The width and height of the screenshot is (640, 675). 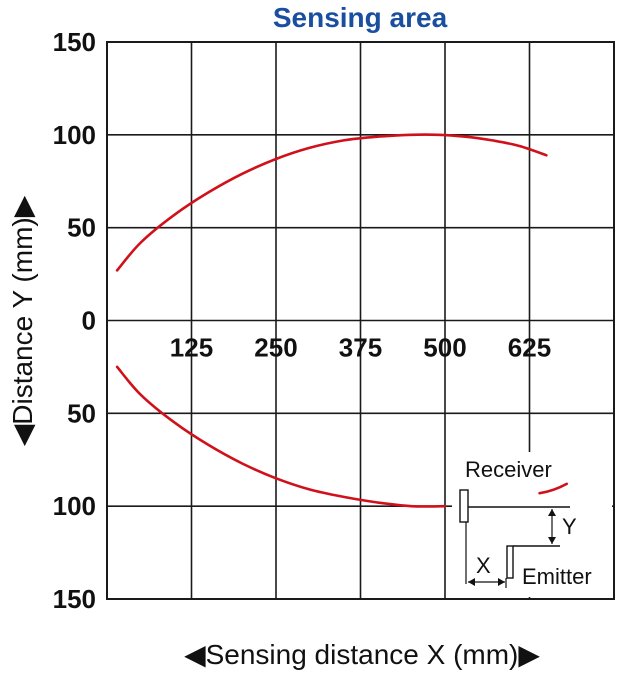 I want to click on receiver-box, so click(x=464, y=506).